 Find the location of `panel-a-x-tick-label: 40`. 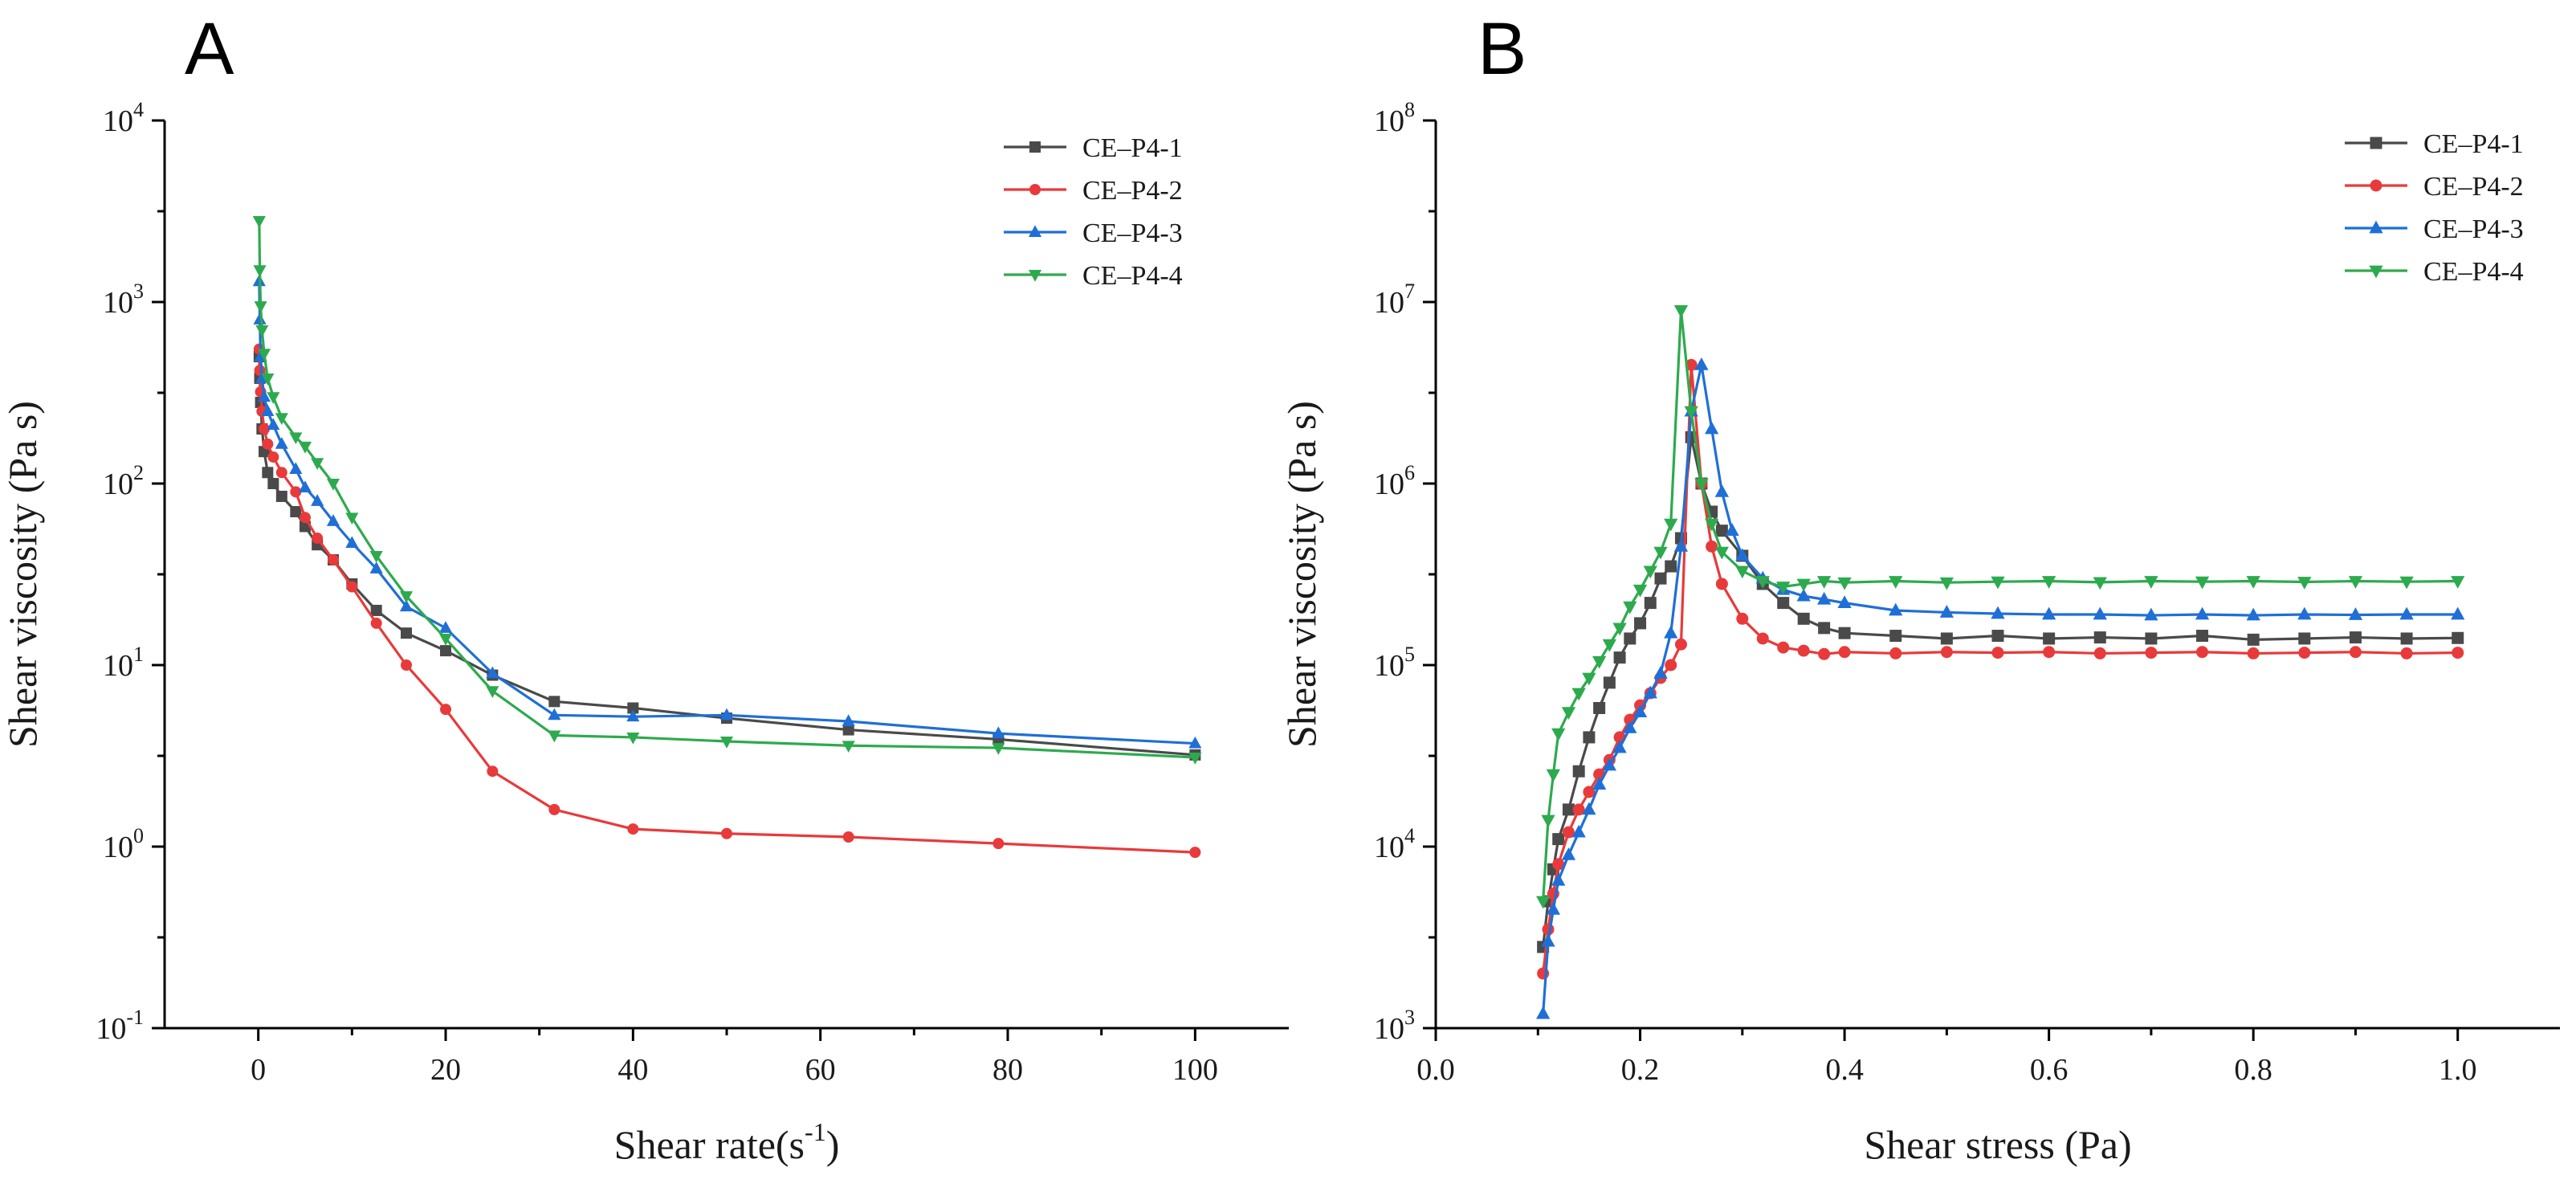

panel-a-x-tick-label: 40 is located at coordinates (633, 1070).